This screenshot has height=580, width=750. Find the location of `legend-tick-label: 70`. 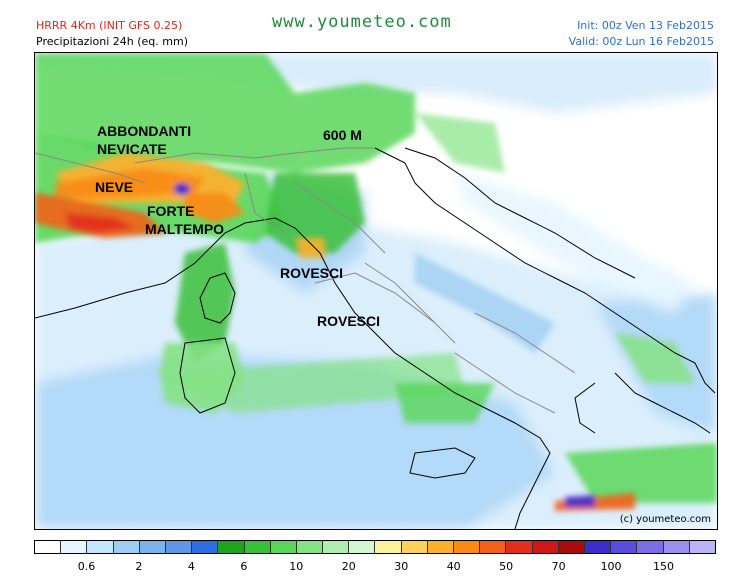

legend-tick-label: 70 is located at coordinates (558, 566).